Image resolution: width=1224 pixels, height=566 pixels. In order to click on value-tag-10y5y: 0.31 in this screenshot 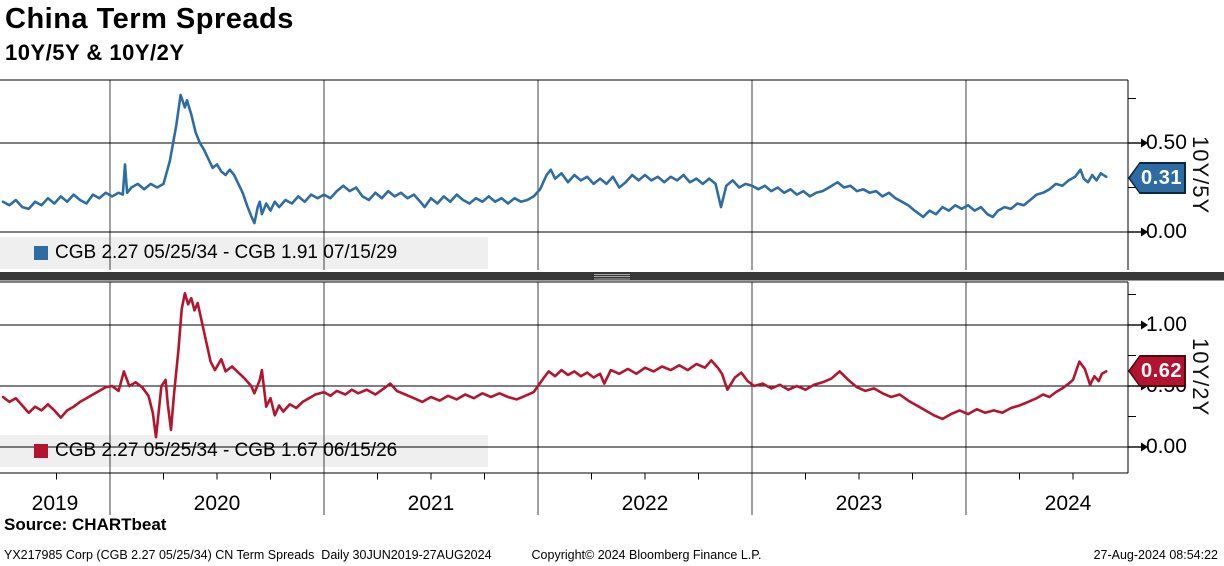, I will do `click(1157, 178)`.